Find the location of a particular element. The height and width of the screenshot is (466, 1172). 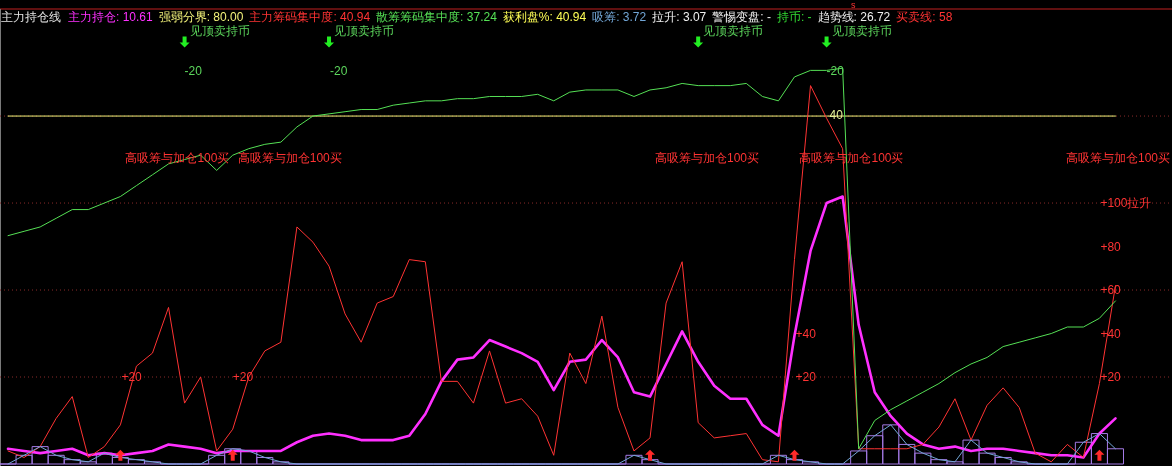

legend-label: 警惕变盘: - is located at coordinates (741, 17).